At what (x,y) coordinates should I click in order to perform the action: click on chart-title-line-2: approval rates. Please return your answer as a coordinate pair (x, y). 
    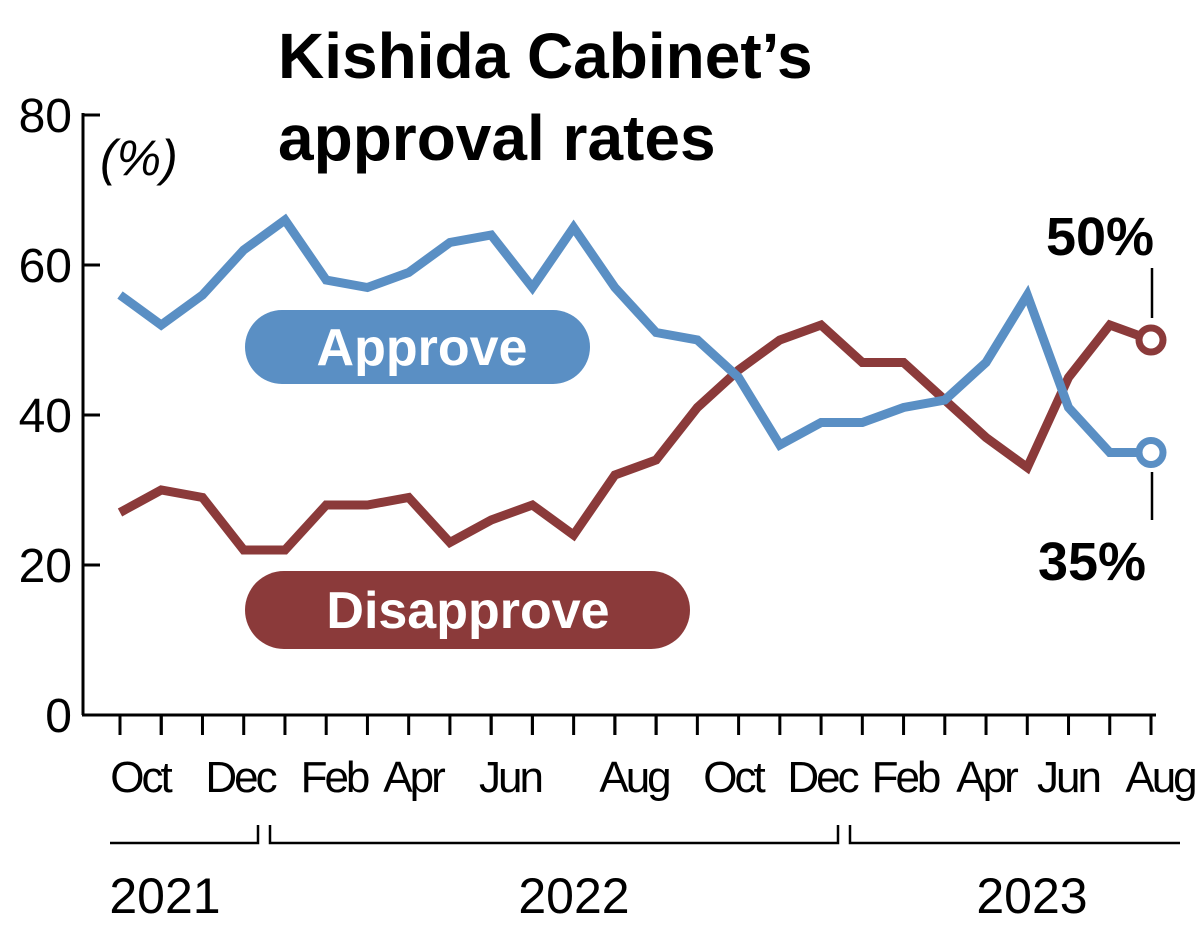
    Looking at the image, I should click on (497, 138).